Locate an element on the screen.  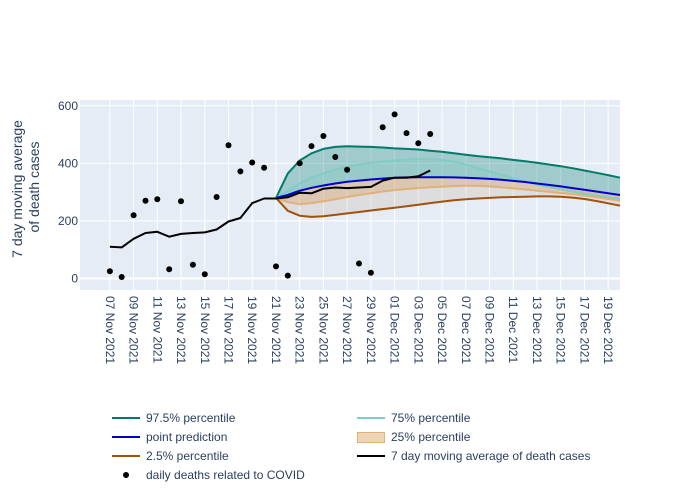
y-axis-title: 7 day moving average of death cases is located at coordinates (25, 187).